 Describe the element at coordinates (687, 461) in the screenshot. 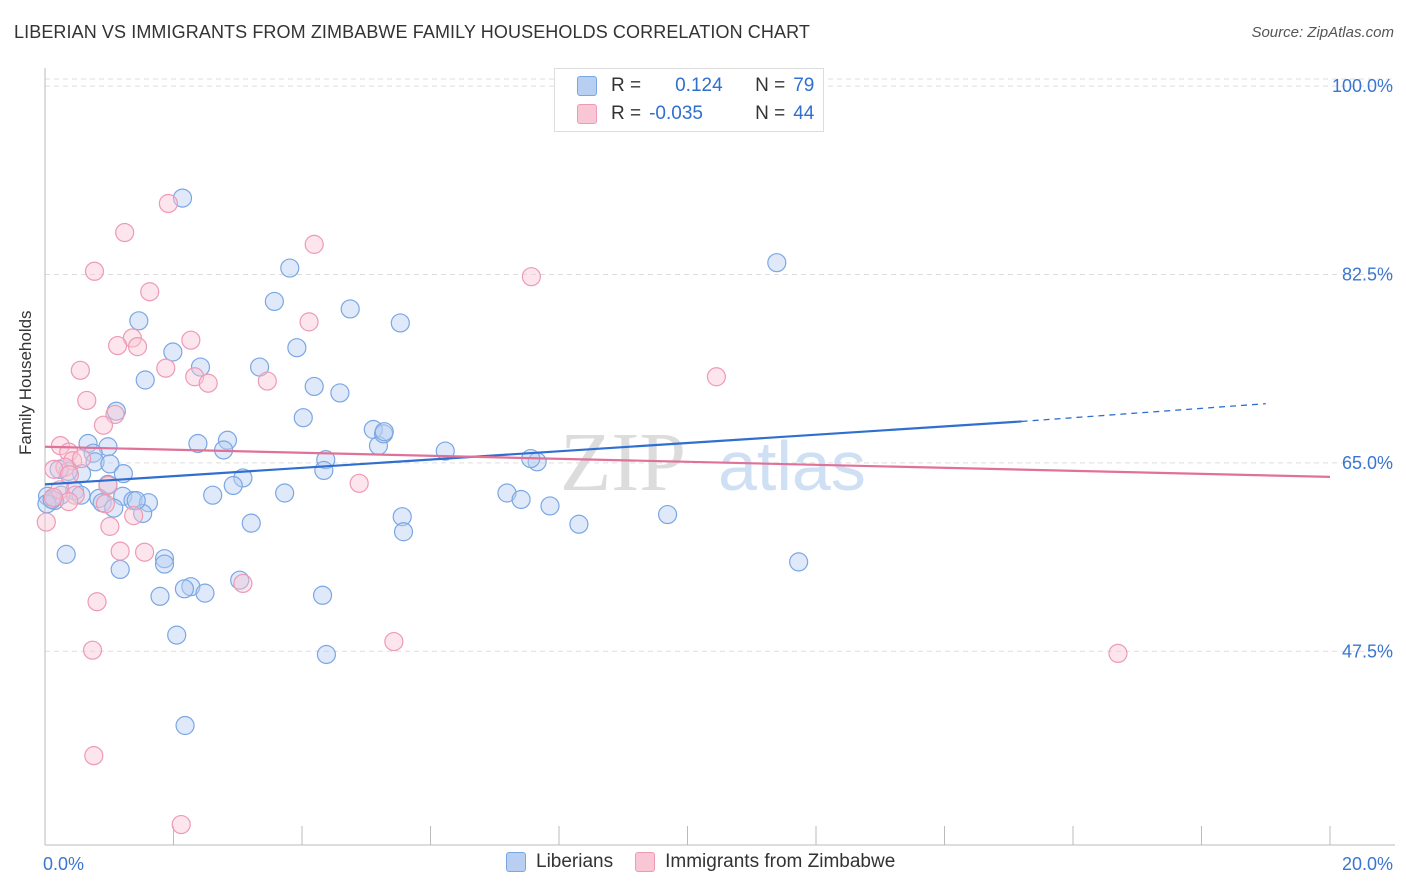

I see `zimbabwe-trend-line` at that location.